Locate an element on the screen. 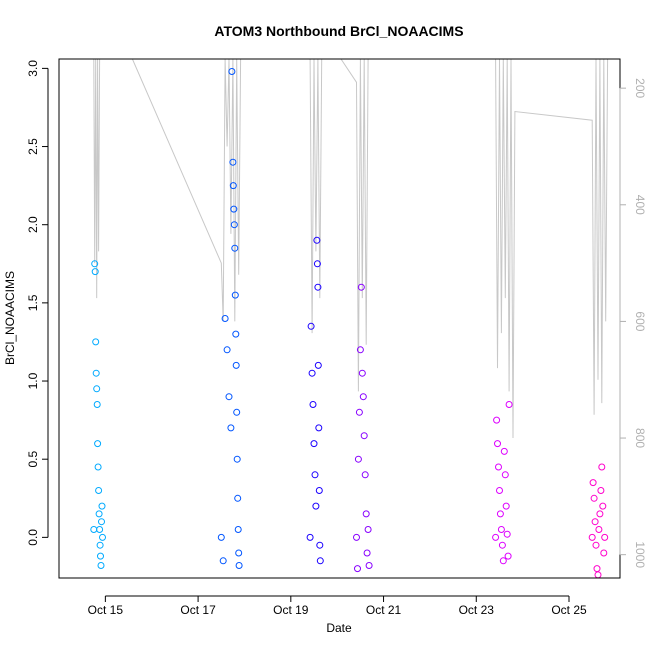 Image resolution: width=650 pixels, height=650 pixels. x-tick-label: Oct 19 is located at coordinates (291, 610).